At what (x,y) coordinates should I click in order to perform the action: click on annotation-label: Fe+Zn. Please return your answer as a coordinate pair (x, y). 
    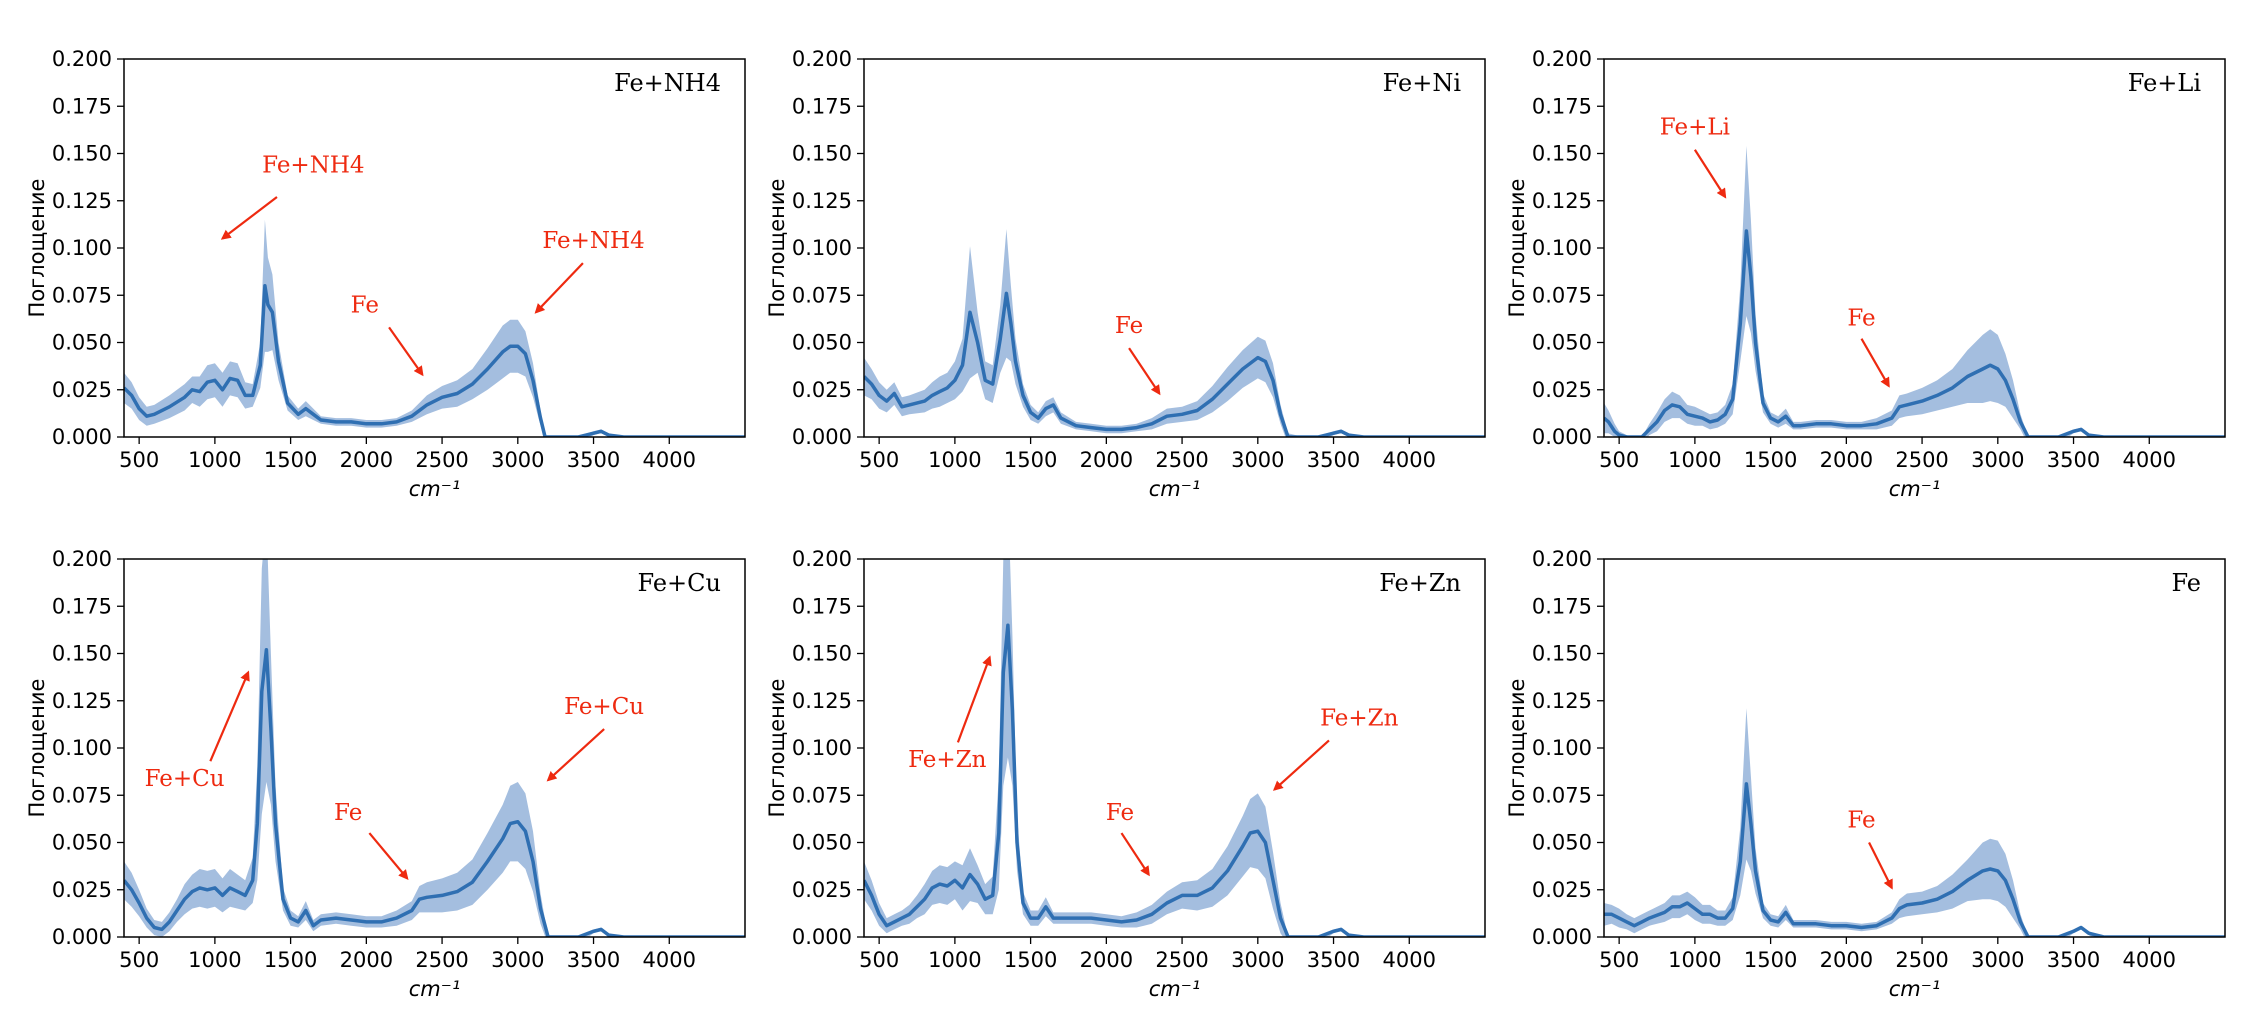
    Looking at the image, I should click on (1359, 718).